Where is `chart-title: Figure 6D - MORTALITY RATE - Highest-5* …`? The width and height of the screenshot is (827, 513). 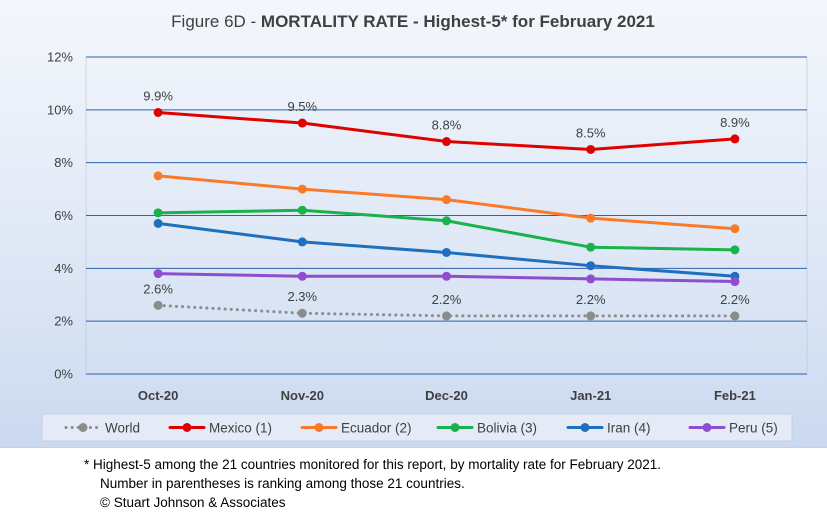 chart-title: Figure 6D - MORTALITY RATE - Highest-5* … is located at coordinates (413, 21).